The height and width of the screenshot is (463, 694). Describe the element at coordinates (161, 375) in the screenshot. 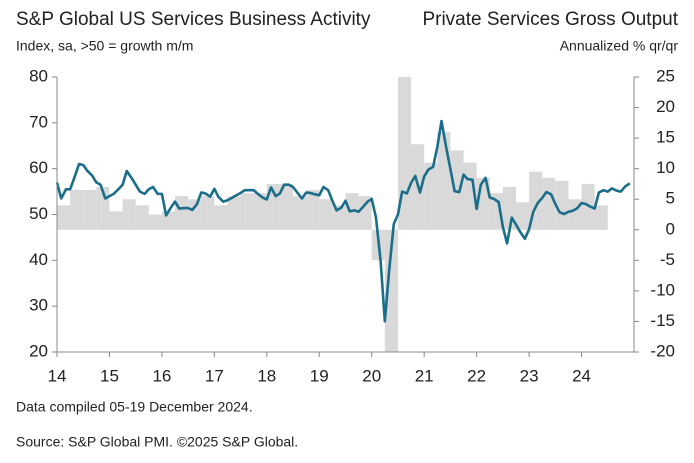

I see `x-tick-label: 16` at that location.